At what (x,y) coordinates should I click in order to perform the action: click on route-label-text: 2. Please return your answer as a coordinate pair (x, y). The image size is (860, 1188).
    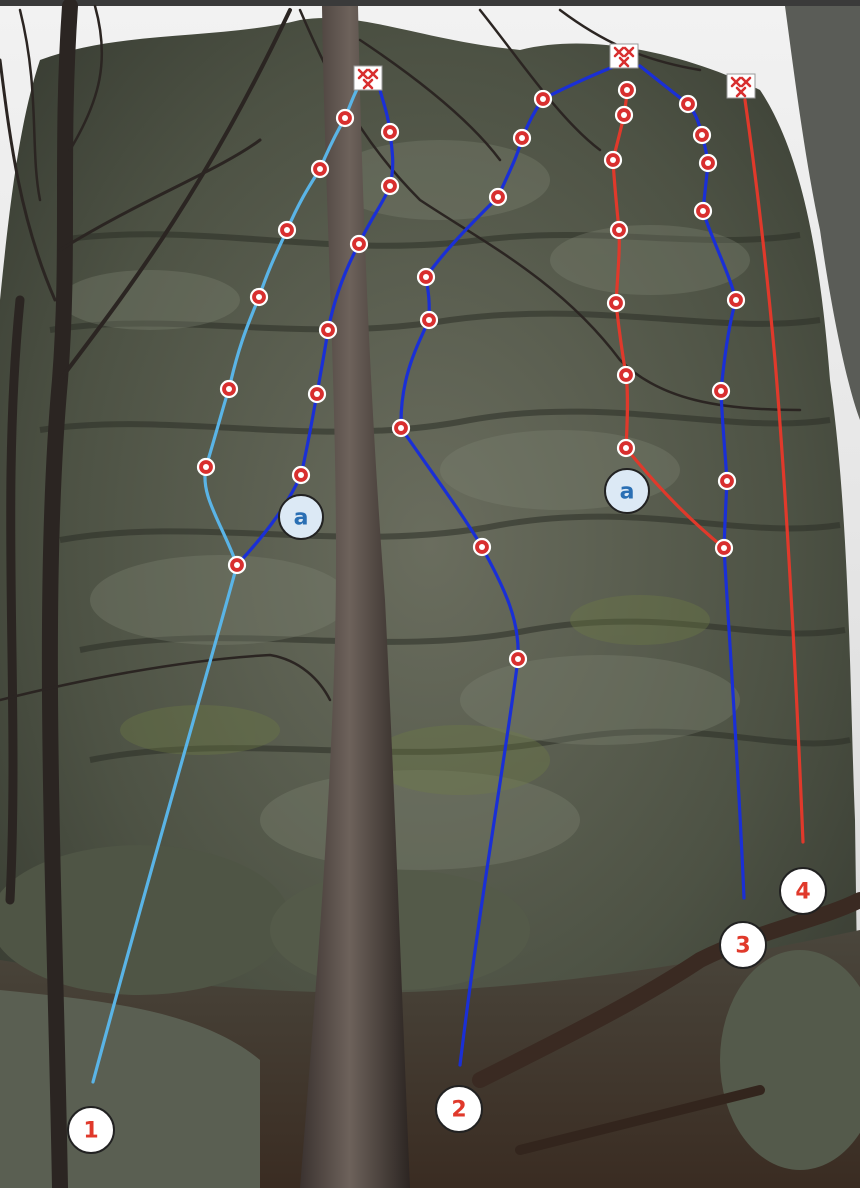
    Looking at the image, I should click on (458, 1110).